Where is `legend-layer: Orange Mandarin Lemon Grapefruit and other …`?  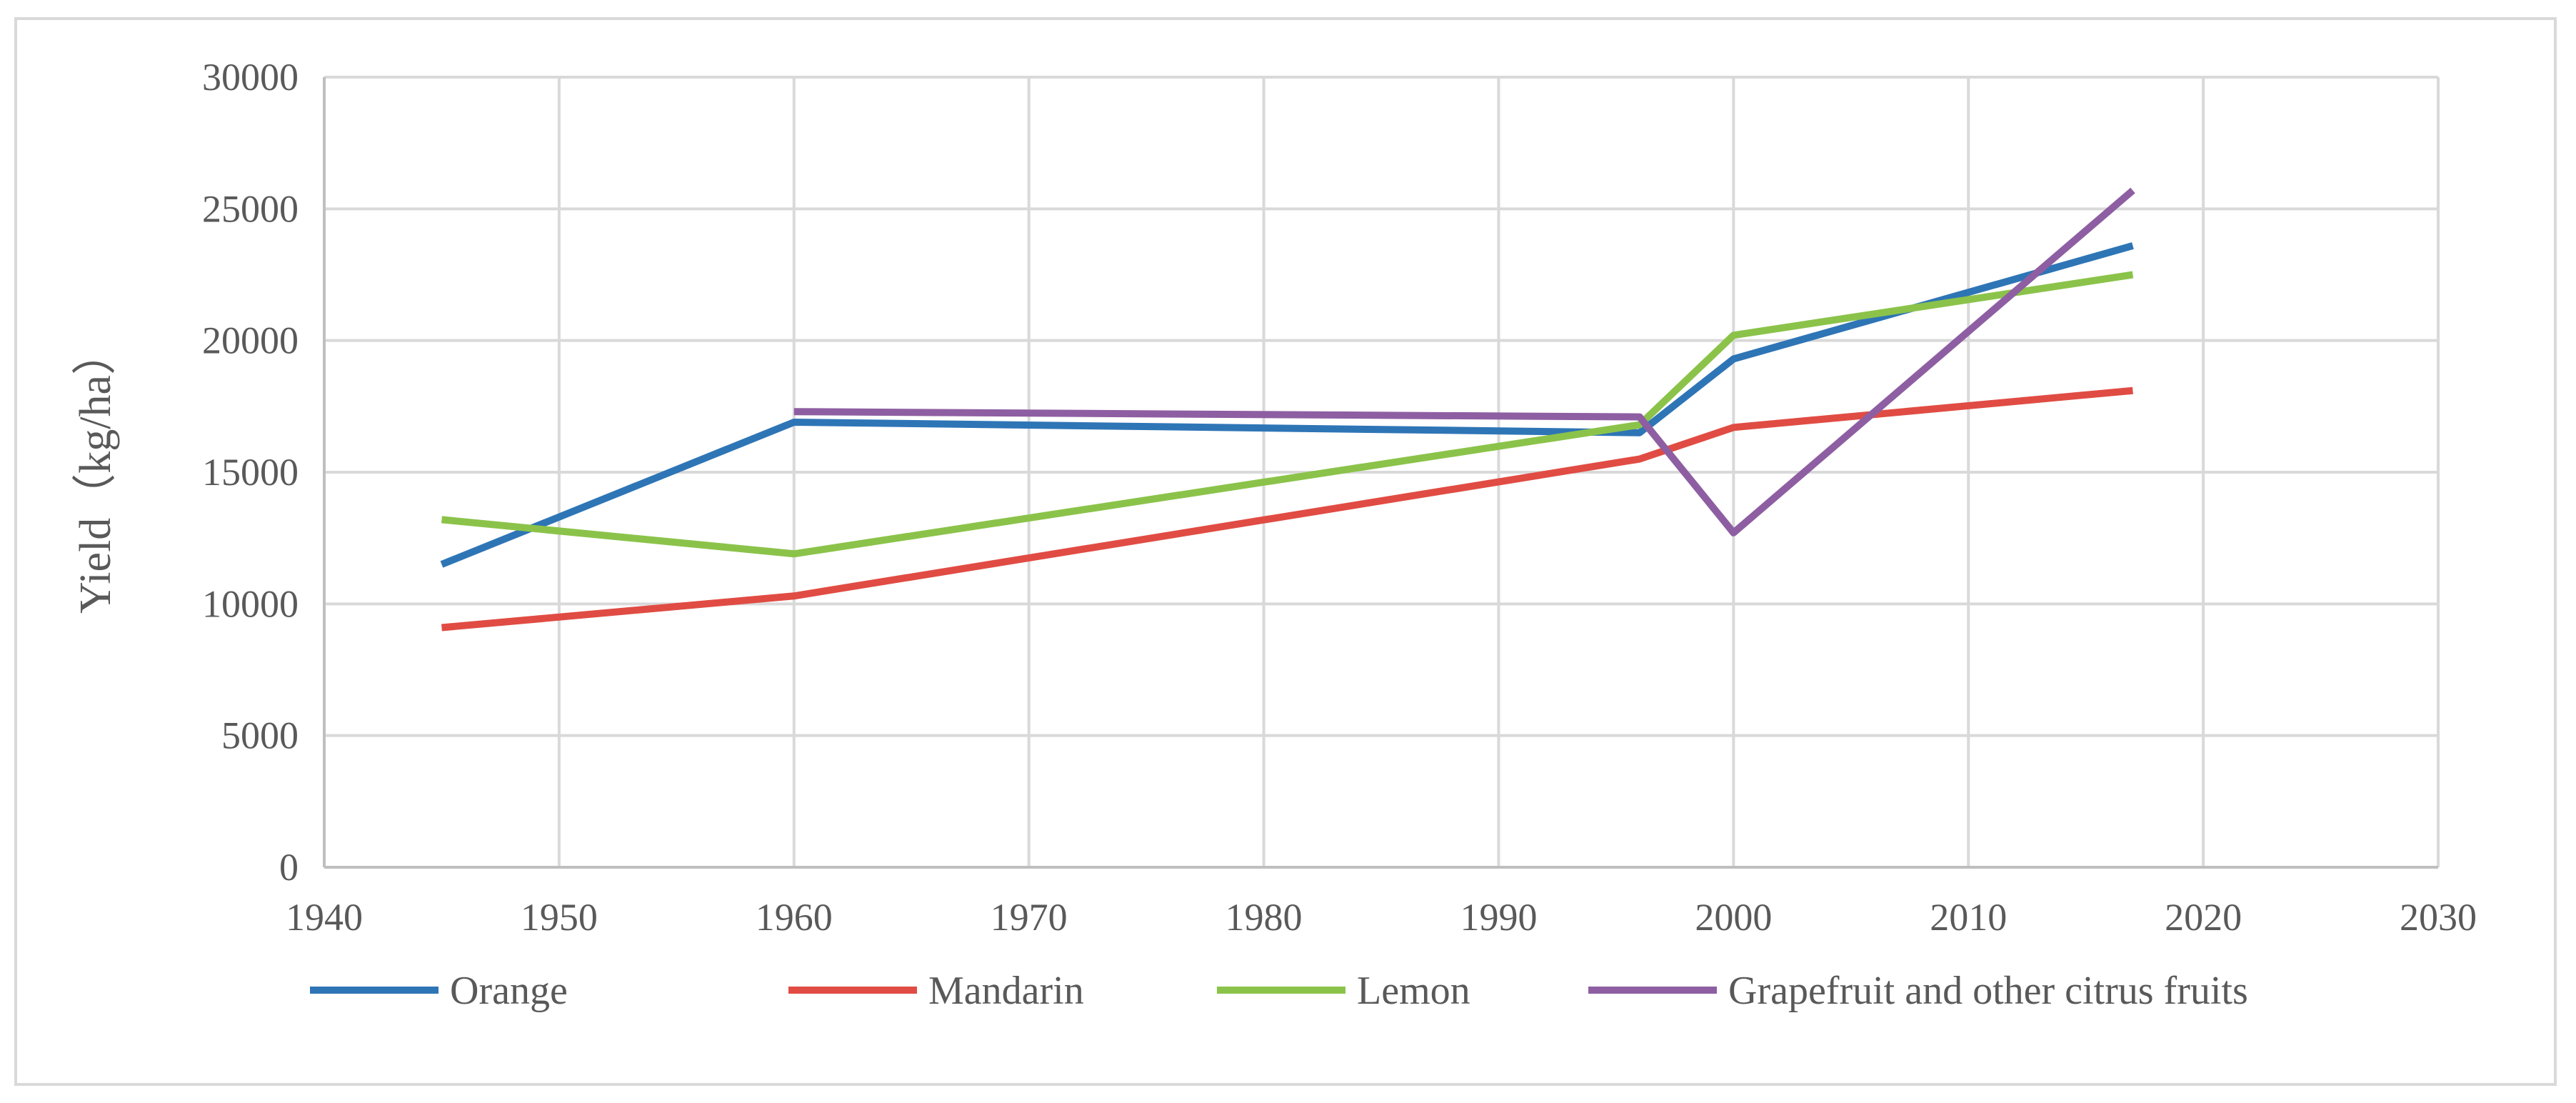 legend-layer: Orange Mandarin Lemon Grapefruit and other … is located at coordinates (1279, 991).